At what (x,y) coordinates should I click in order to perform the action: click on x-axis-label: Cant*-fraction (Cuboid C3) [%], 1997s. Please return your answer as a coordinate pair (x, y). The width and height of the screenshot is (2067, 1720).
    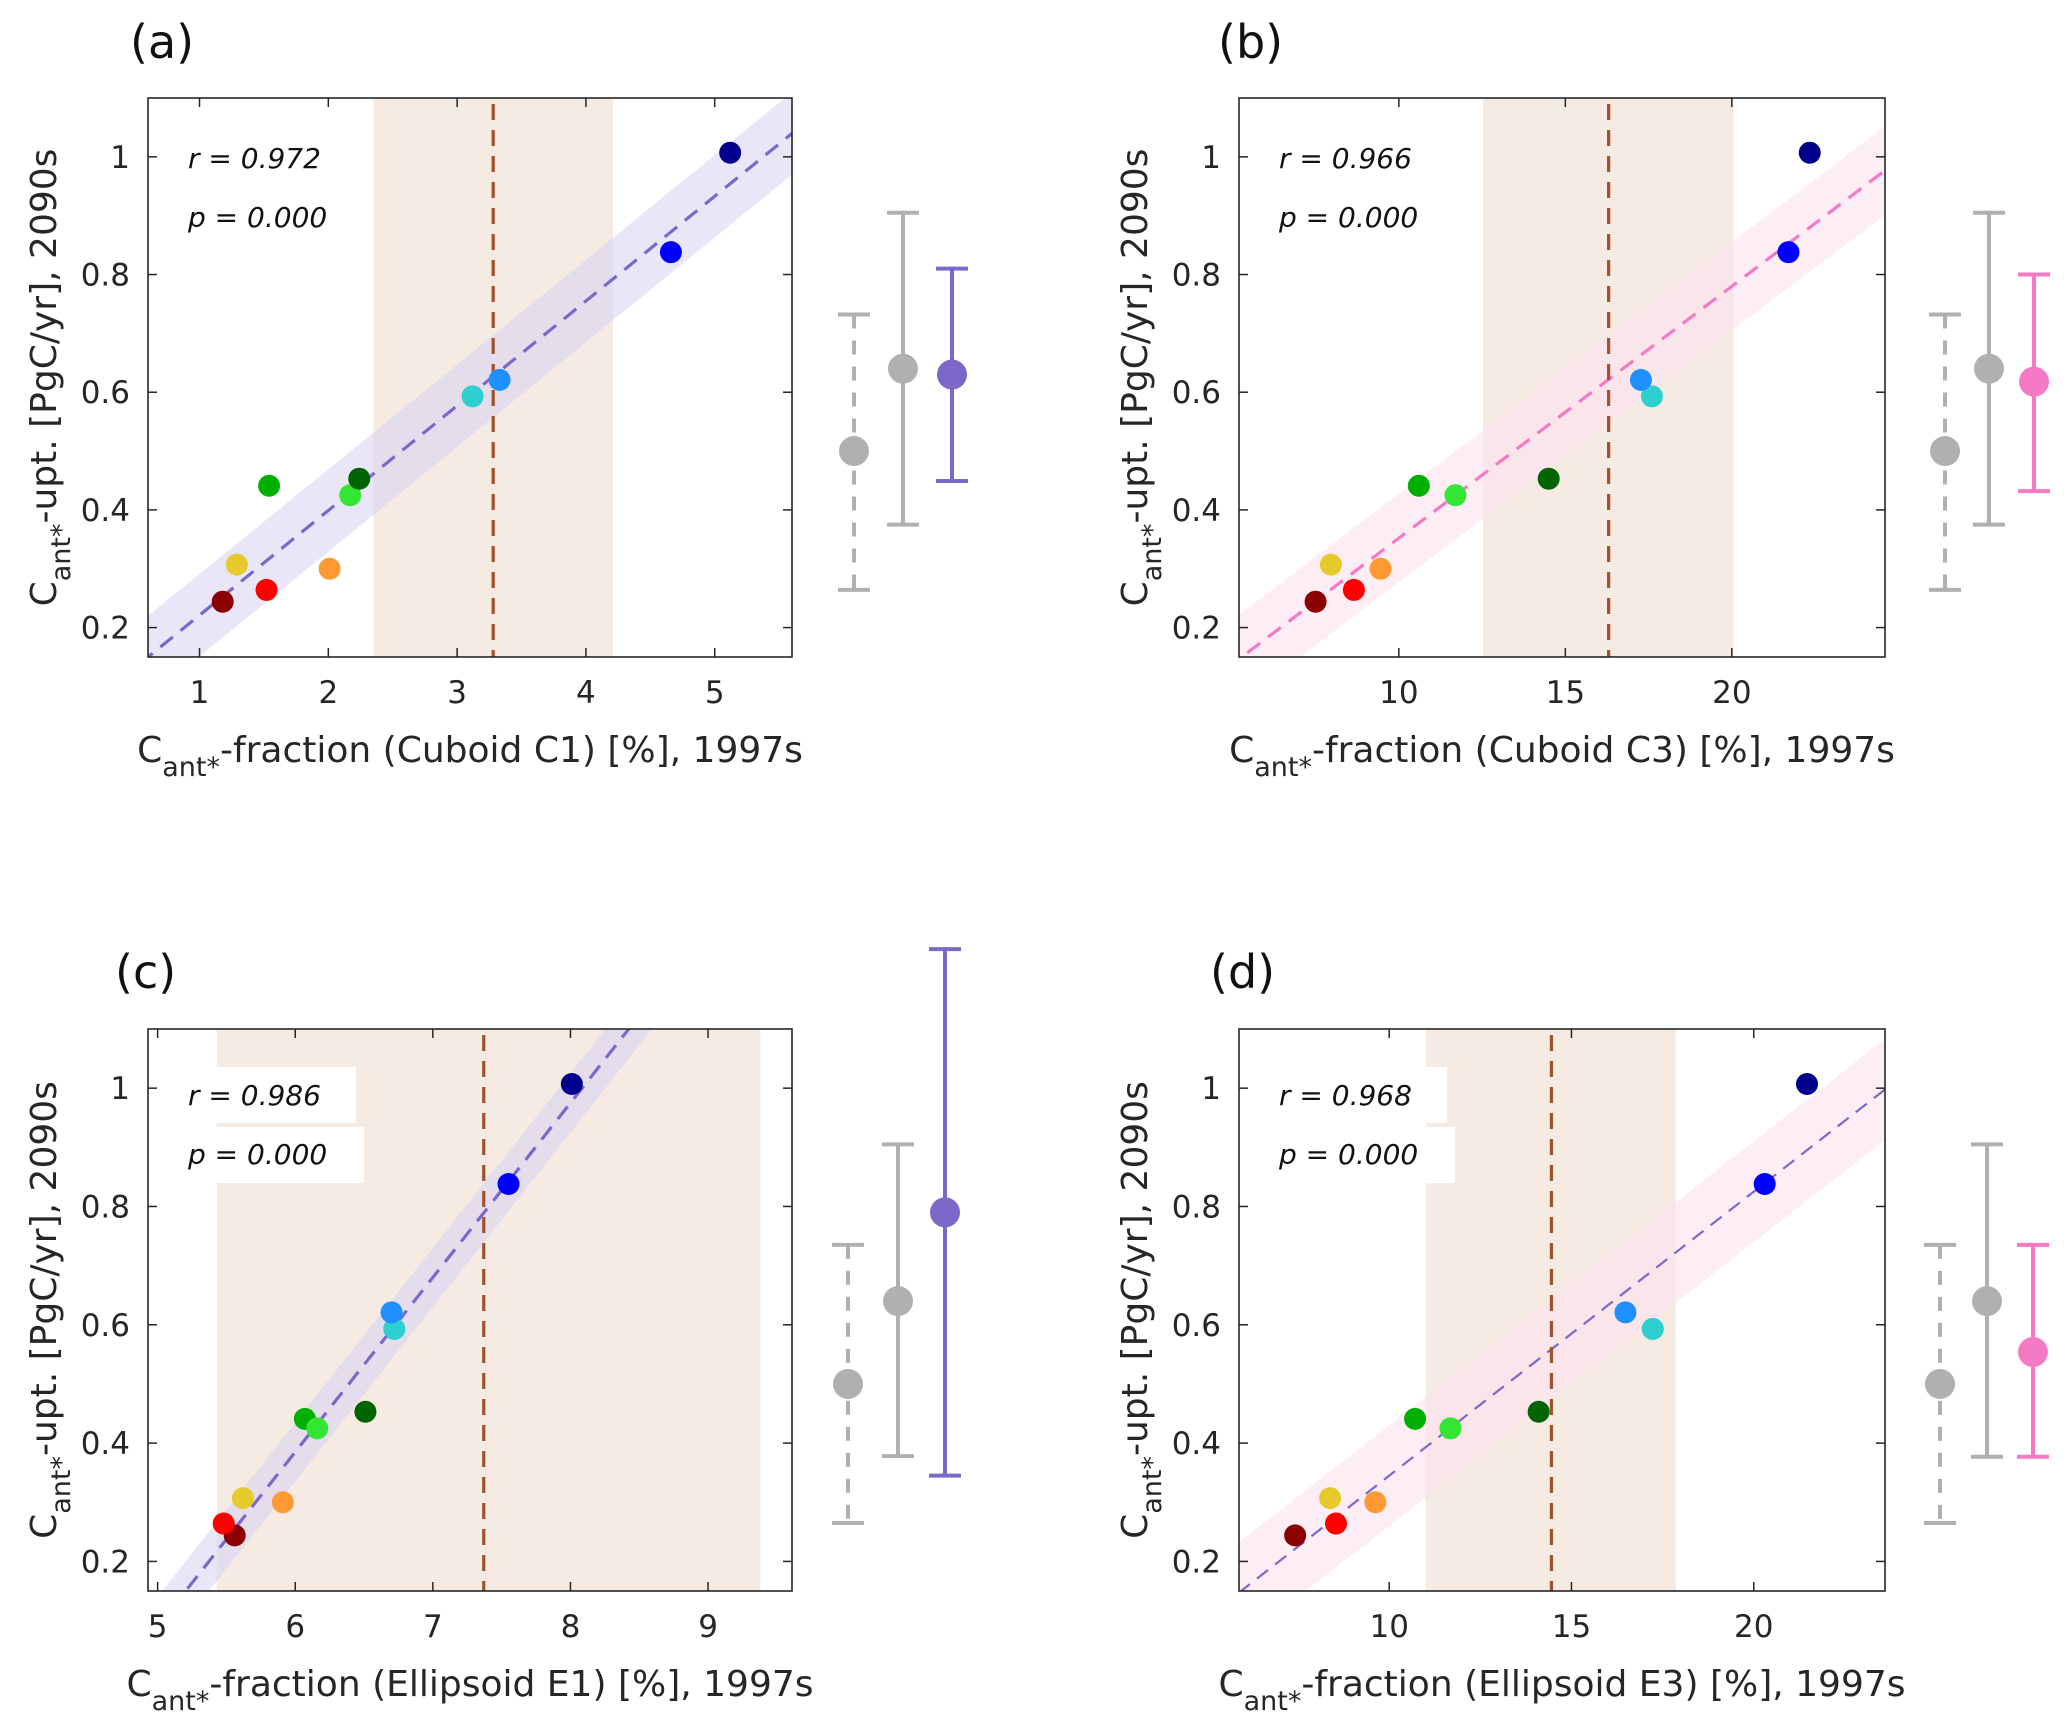
    Looking at the image, I should click on (1562, 756).